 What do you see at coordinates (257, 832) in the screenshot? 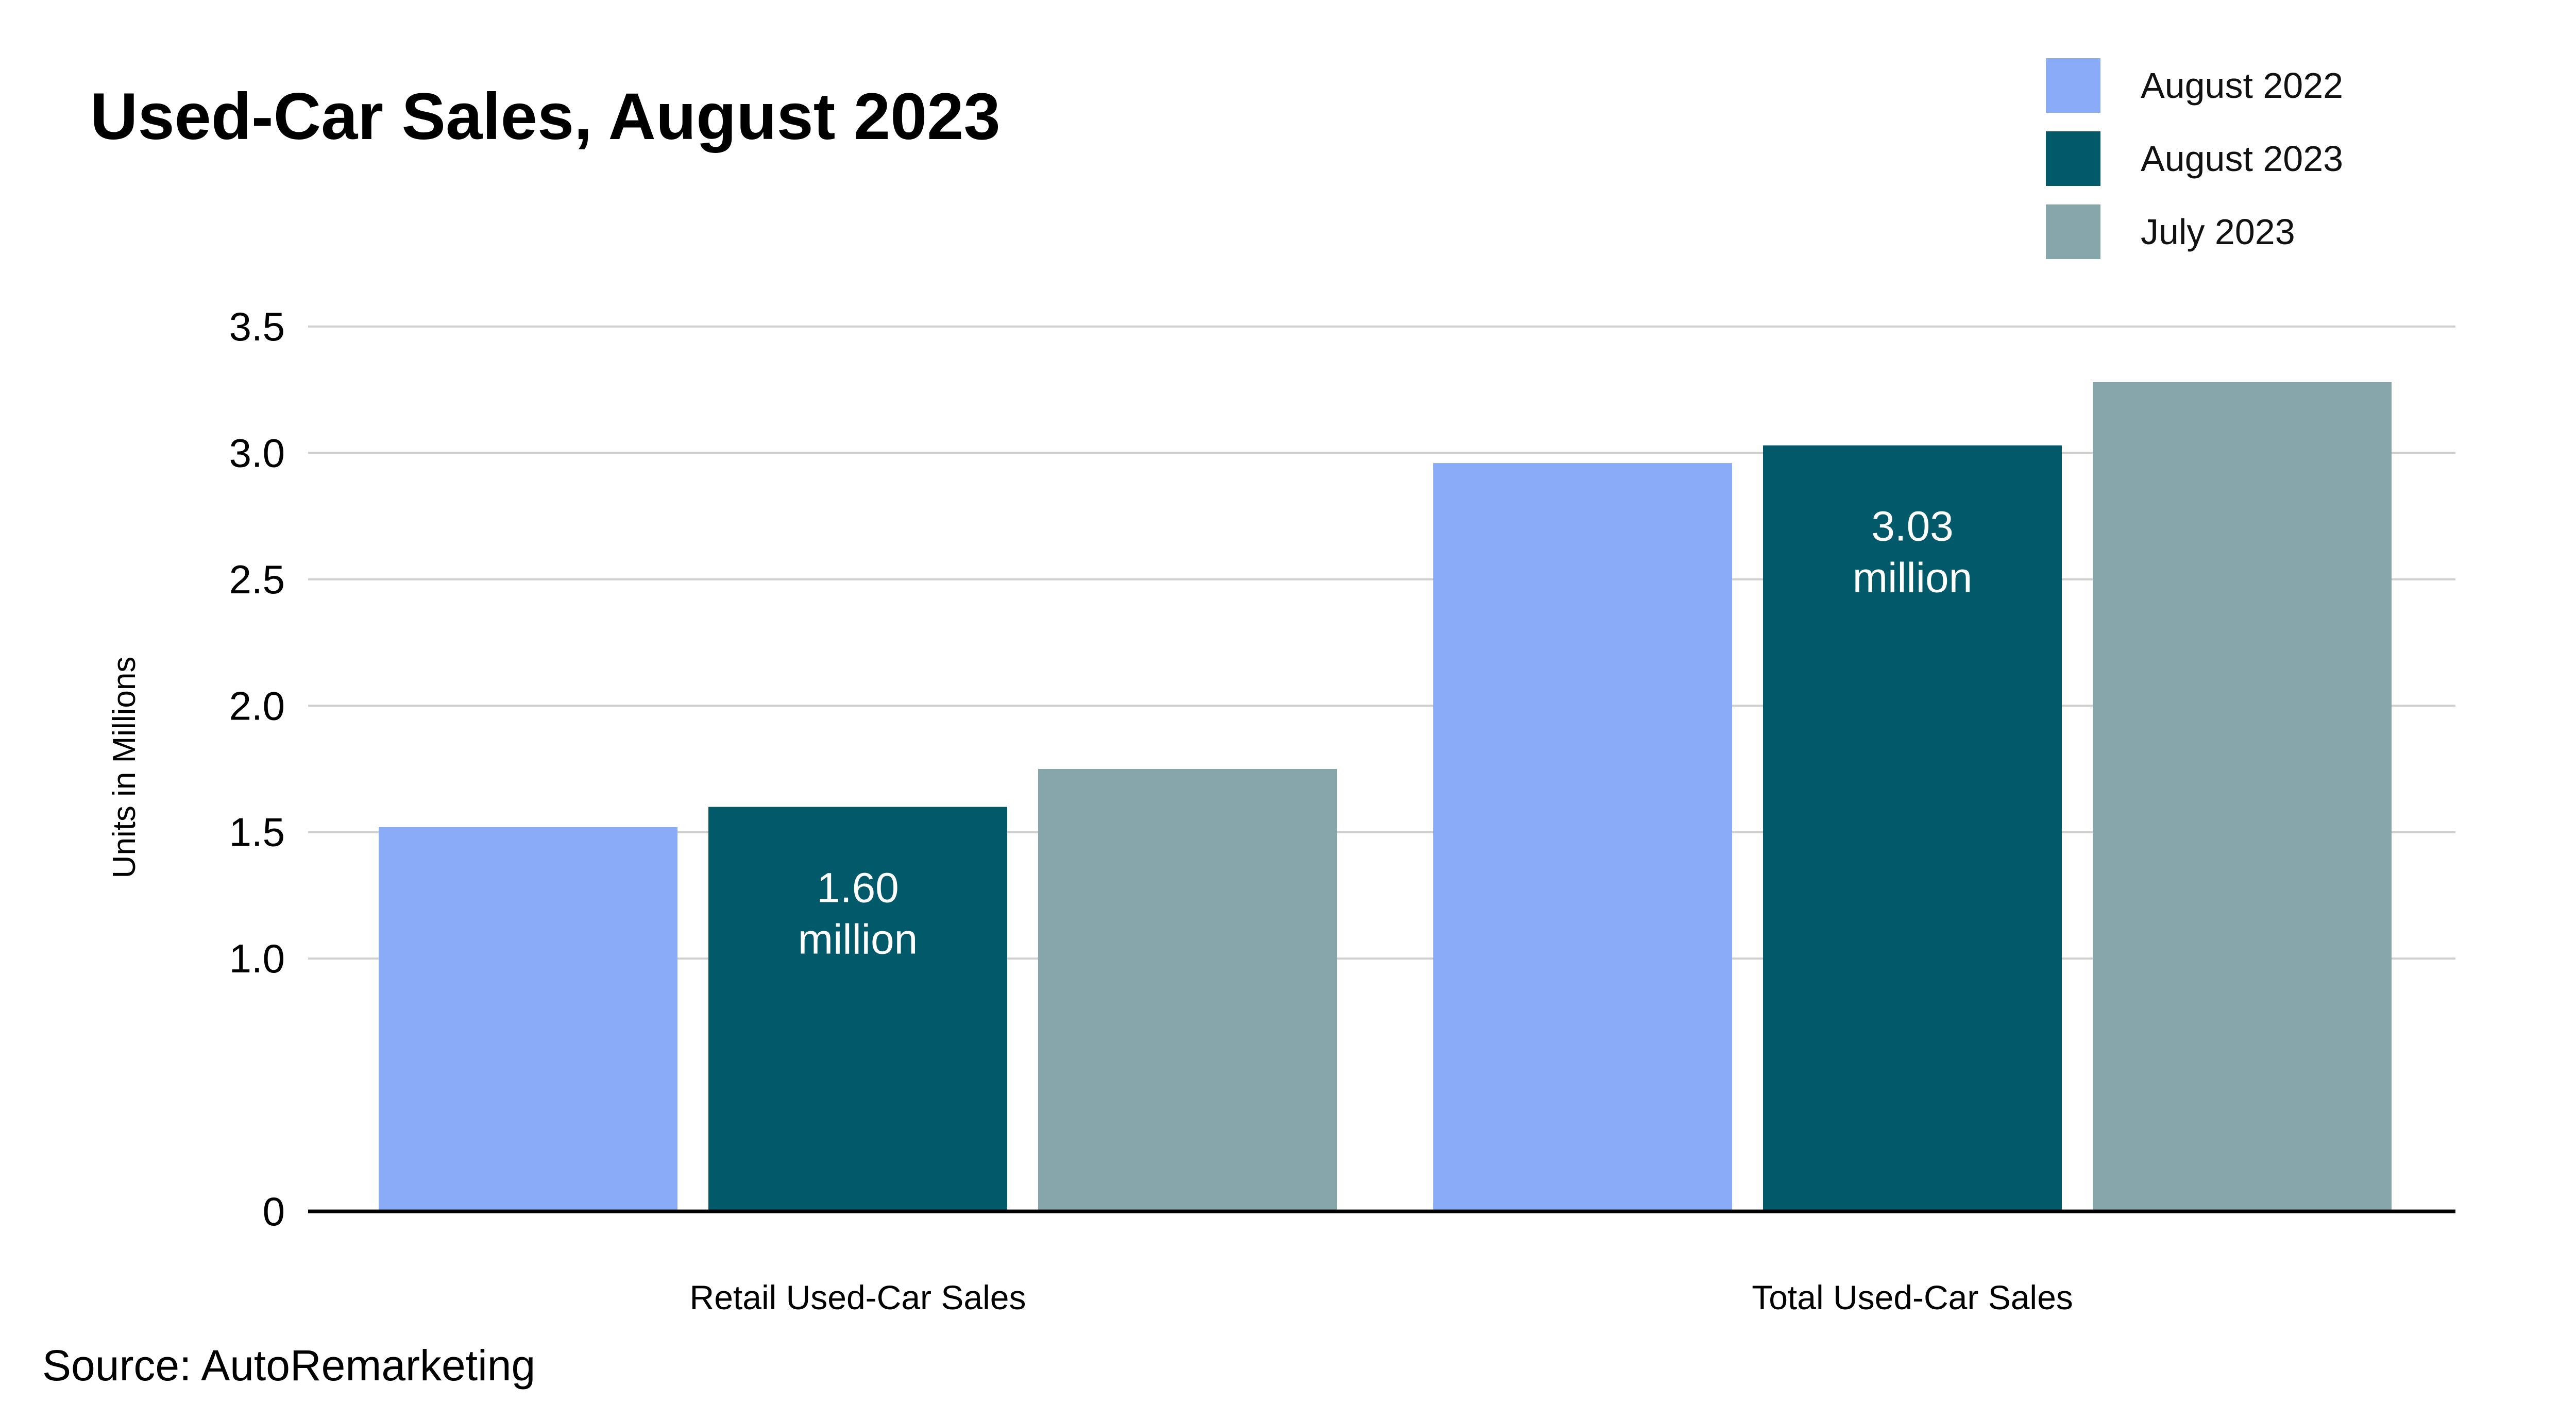
I see `y-tick-label: 1.5` at bounding box center [257, 832].